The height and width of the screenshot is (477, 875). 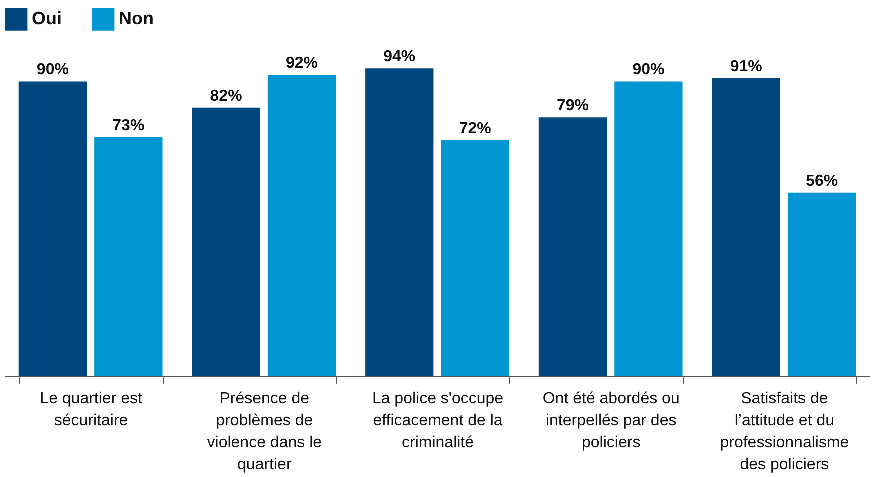 What do you see at coordinates (475, 129) in the screenshot?
I see `data-label: 72%` at bounding box center [475, 129].